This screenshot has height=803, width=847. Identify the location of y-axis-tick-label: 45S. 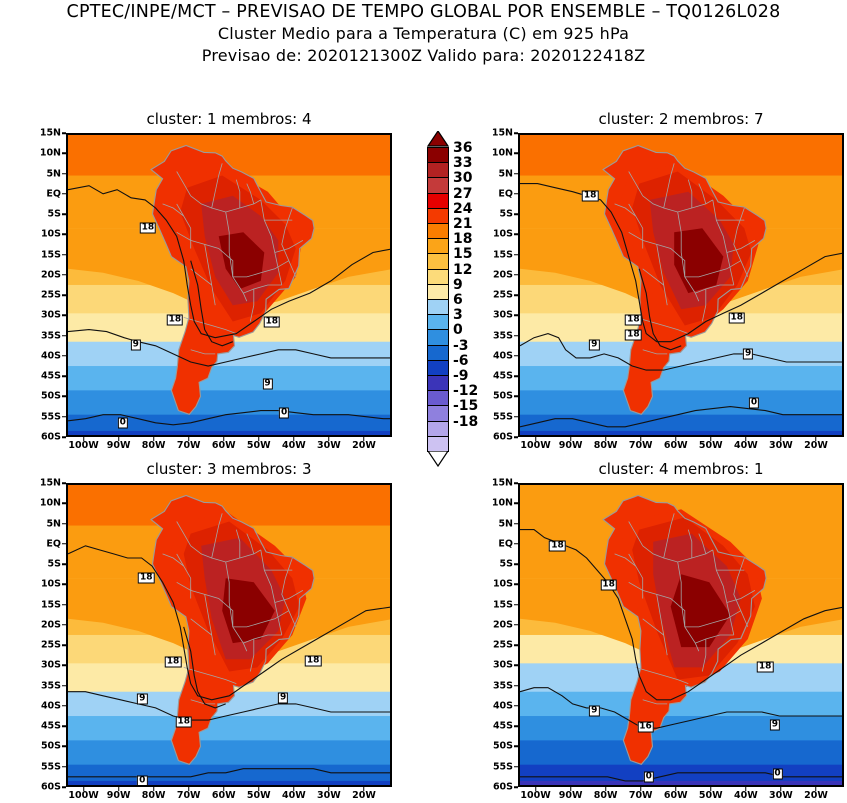
(50, 726).